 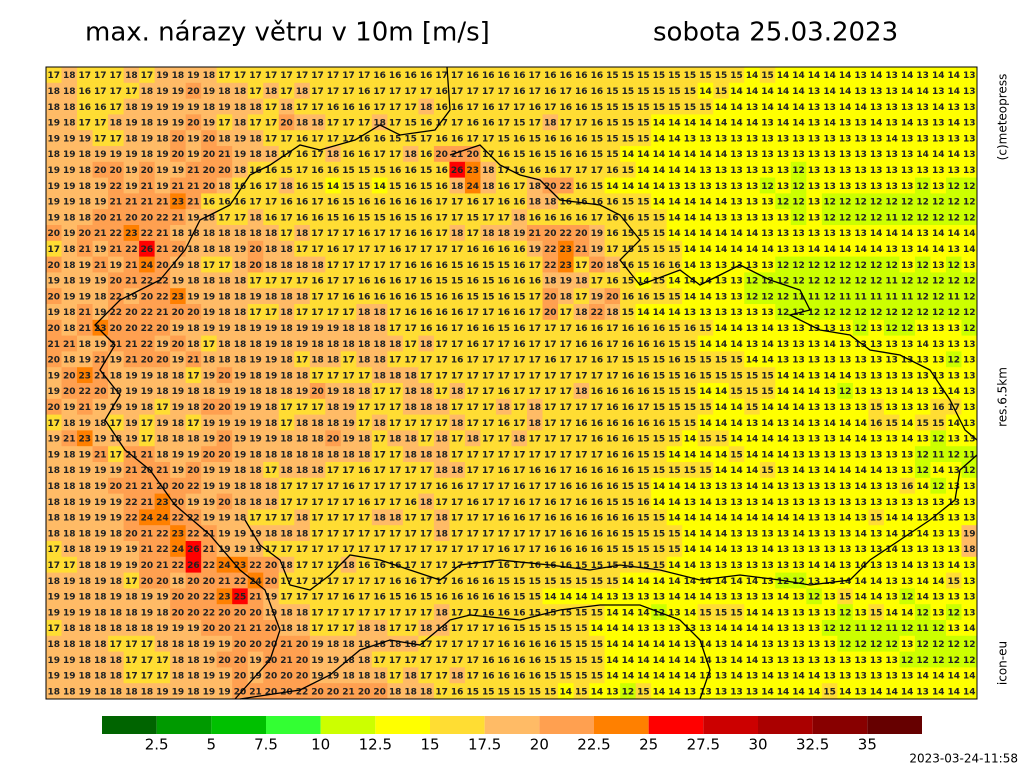 I want to click on cell-value: 22, so click(x=162, y=534).